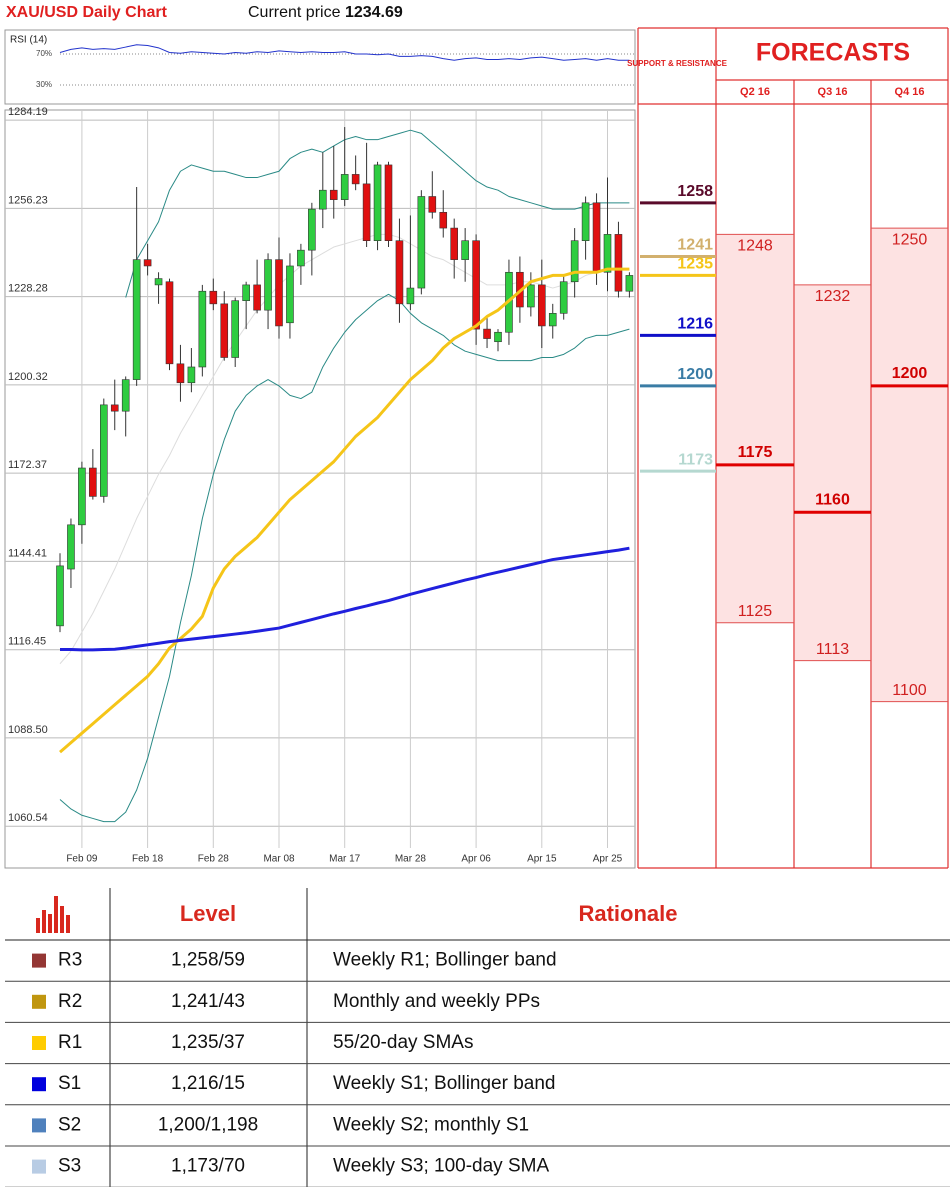 Image resolution: width=952 pixels, height=1187 pixels. I want to click on table-header: Level, so click(208, 913).